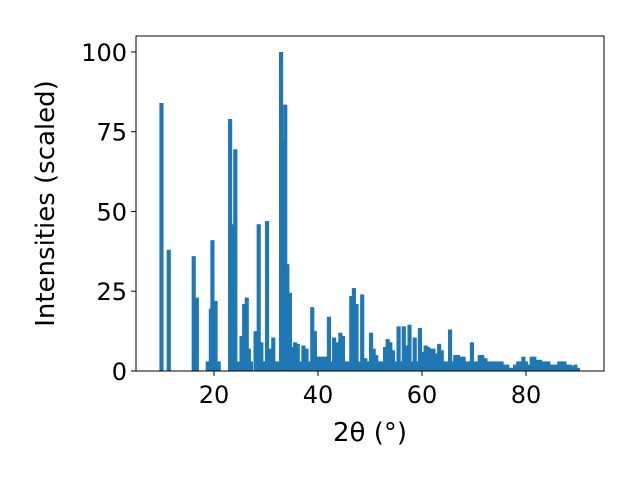 This screenshot has height=480, width=640. Describe the element at coordinates (111, 133) in the screenshot. I see `y-tick-label: 75` at that location.